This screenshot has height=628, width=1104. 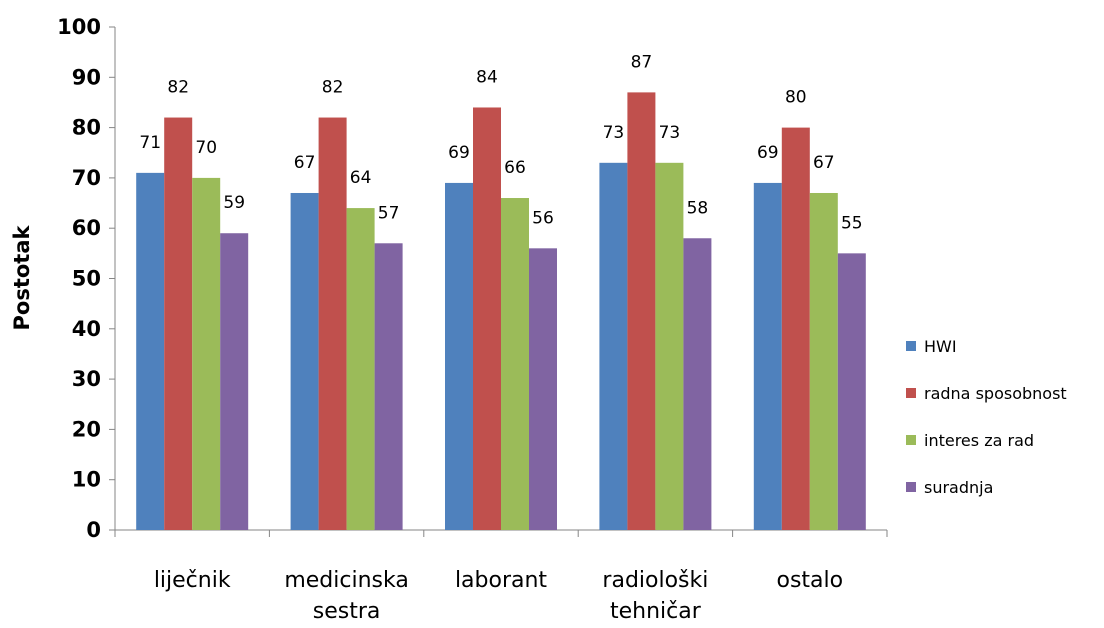 I want to click on data-label: 66, so click(x=515, y=168).